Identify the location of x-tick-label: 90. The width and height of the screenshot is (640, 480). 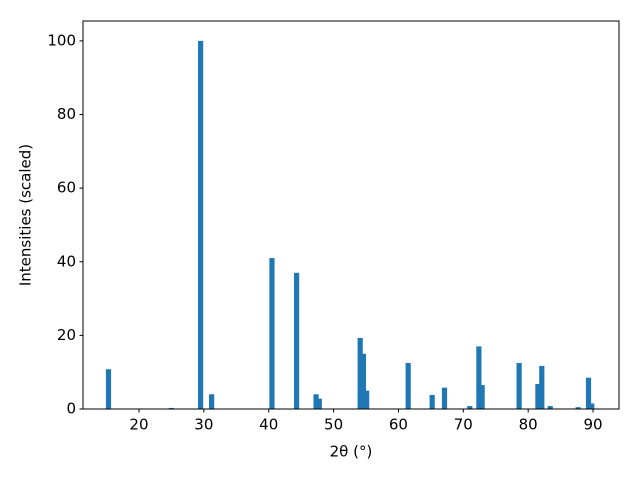
(593, 425).